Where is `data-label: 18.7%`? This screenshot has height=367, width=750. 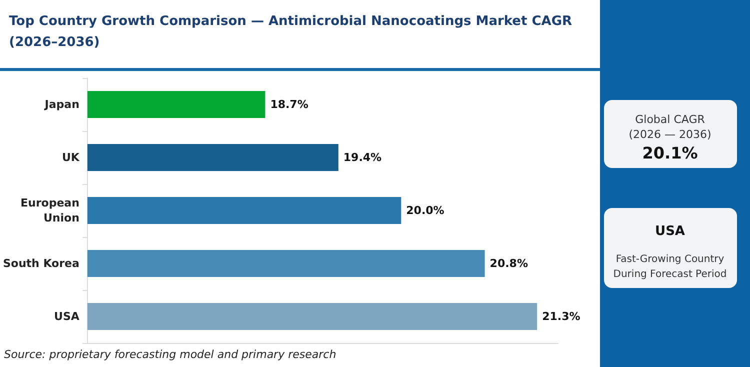 data-label: 18.7% is located at coordinates (289, 104).